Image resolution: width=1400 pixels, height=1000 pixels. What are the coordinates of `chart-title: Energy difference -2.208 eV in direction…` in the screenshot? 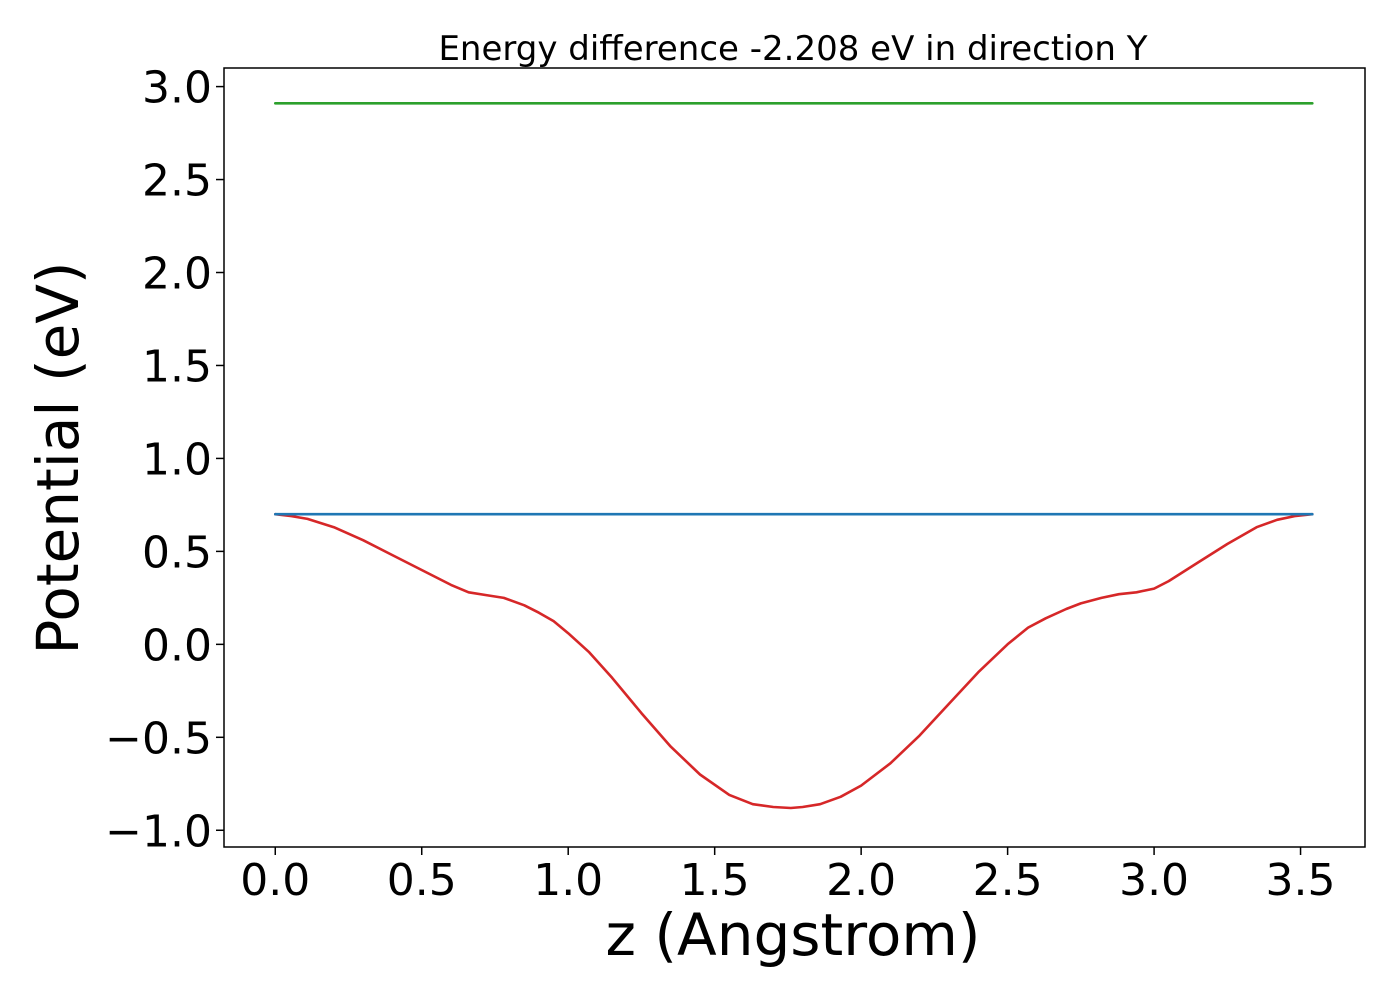 It's located at (792, 49).